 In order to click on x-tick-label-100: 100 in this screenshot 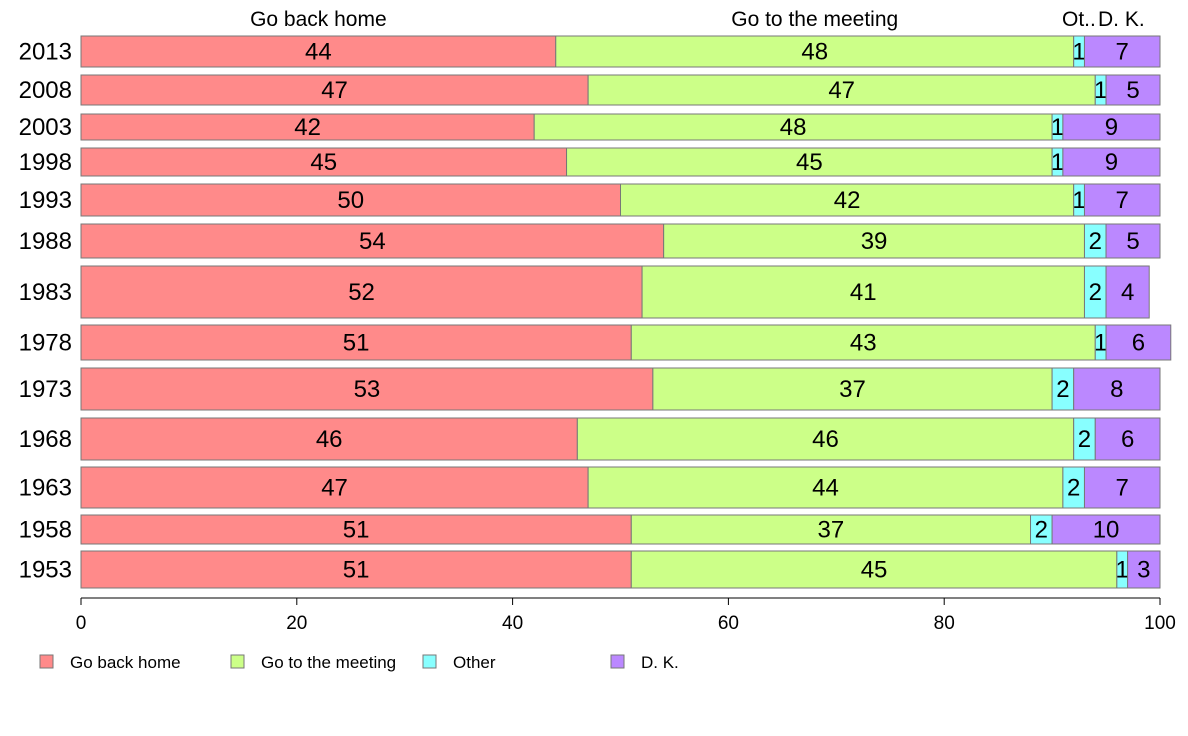, I will do `click(1160, 623)`.